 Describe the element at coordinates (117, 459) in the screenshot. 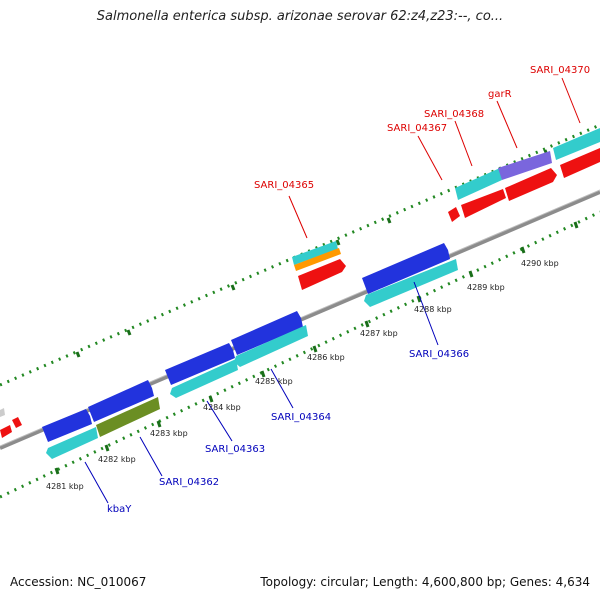

I see `kbp-label: 4282 kbp` at that location.